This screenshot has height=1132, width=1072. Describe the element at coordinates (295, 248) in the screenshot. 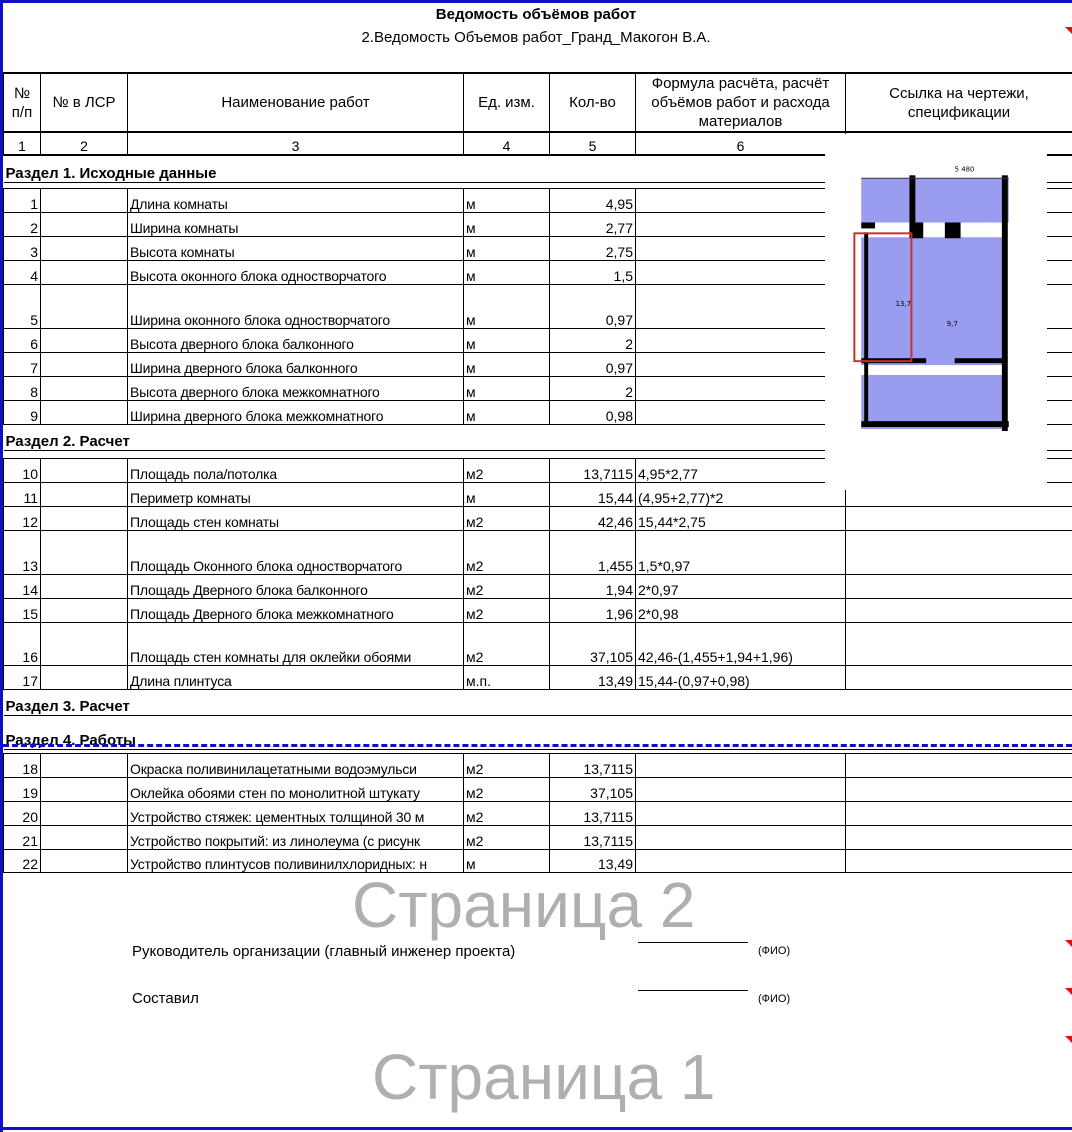

I see `work-name: Высота комнаты` at that location.